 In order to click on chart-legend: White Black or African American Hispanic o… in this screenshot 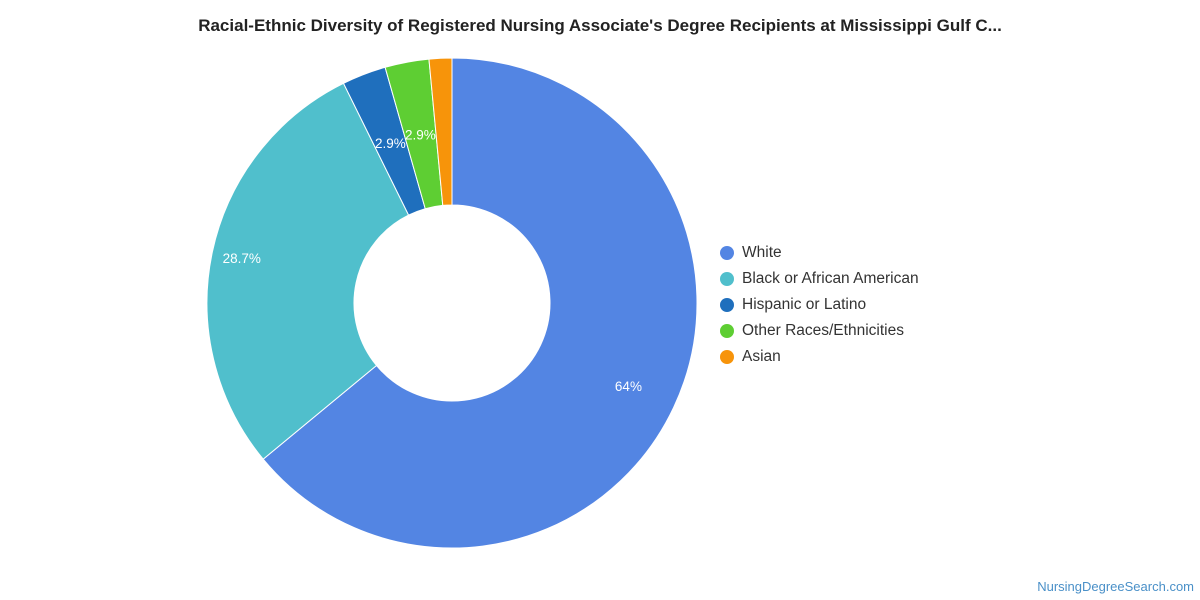, I will do `click(819, 305)`.